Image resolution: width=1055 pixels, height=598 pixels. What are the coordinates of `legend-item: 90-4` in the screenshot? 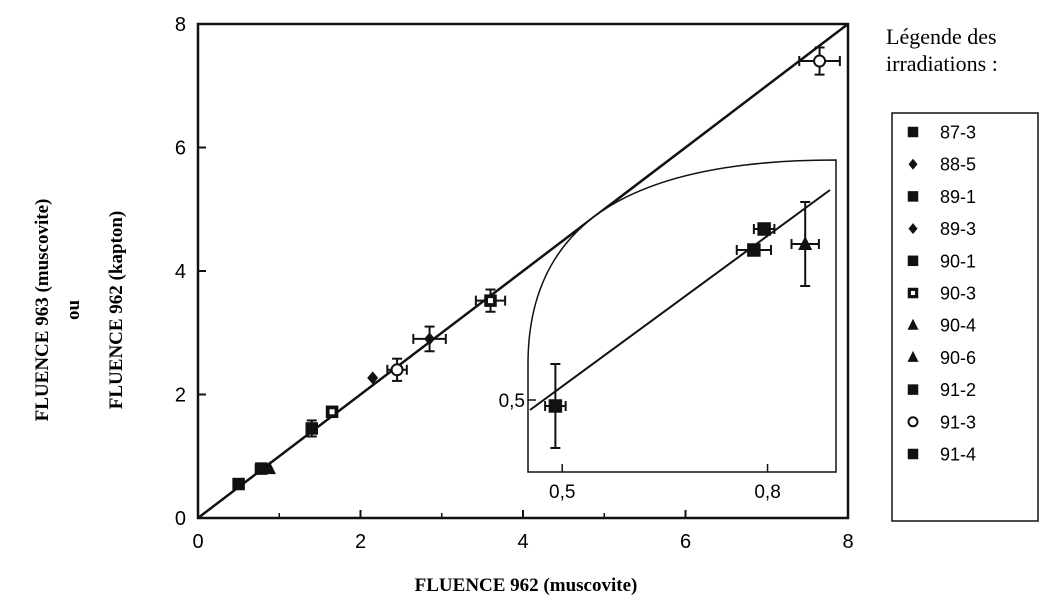 It's located at (941, 326).